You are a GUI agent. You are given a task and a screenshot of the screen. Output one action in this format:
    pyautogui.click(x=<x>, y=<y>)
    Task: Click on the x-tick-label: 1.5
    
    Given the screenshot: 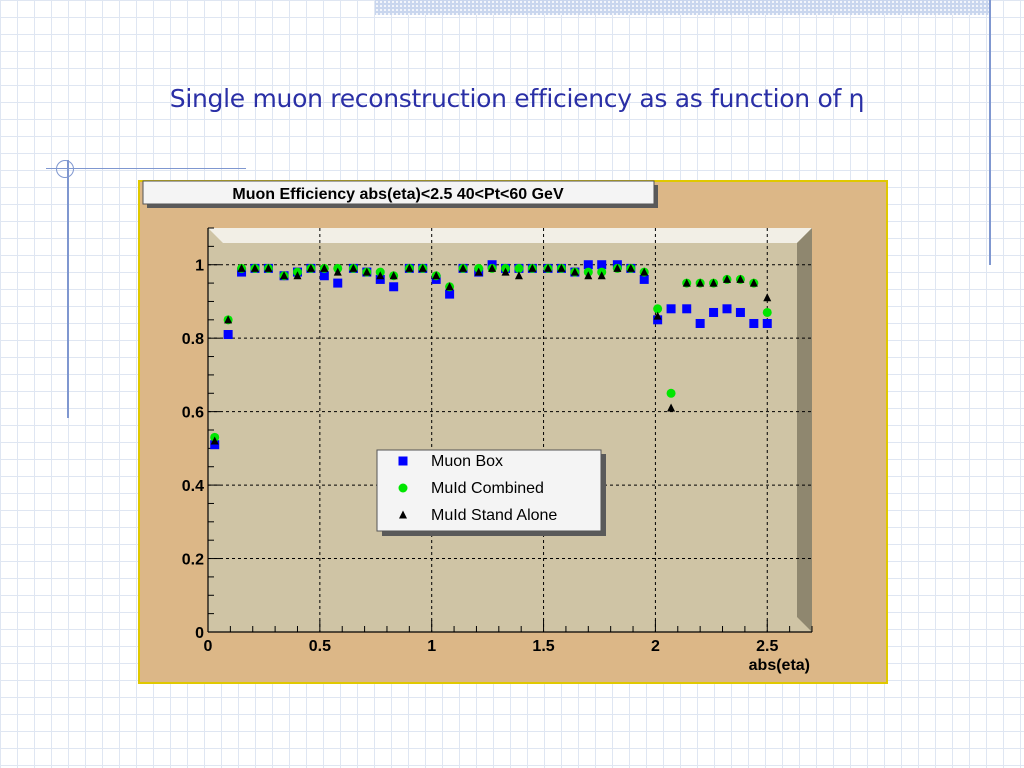 What is the action you would take?
    pyautogui.click(x=543, y=646)
    